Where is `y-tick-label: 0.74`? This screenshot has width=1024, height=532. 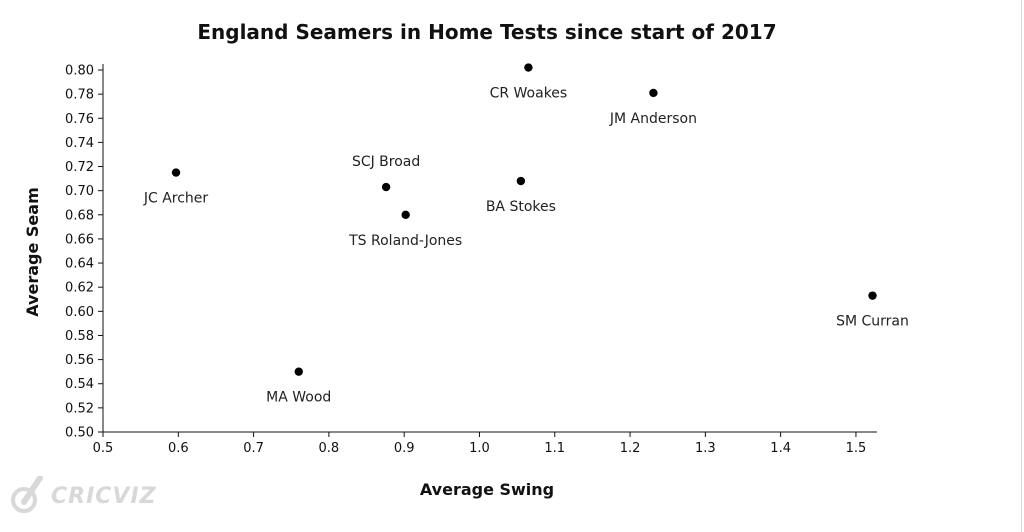 y-tick-label: 0.74 is located at coordinates (79, 143).